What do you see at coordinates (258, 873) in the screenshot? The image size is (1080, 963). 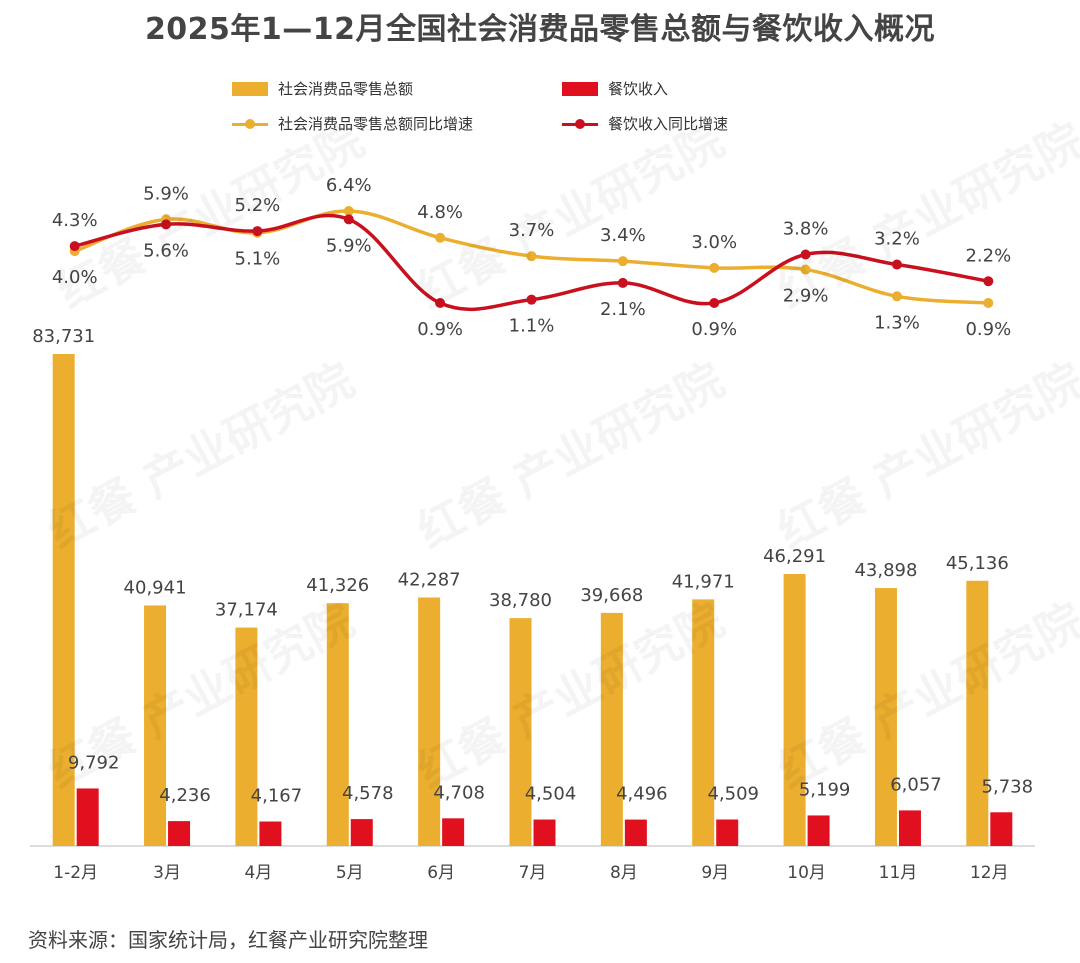 I see `x-tick-label-2: 4月` at bounding box center [258, 873].